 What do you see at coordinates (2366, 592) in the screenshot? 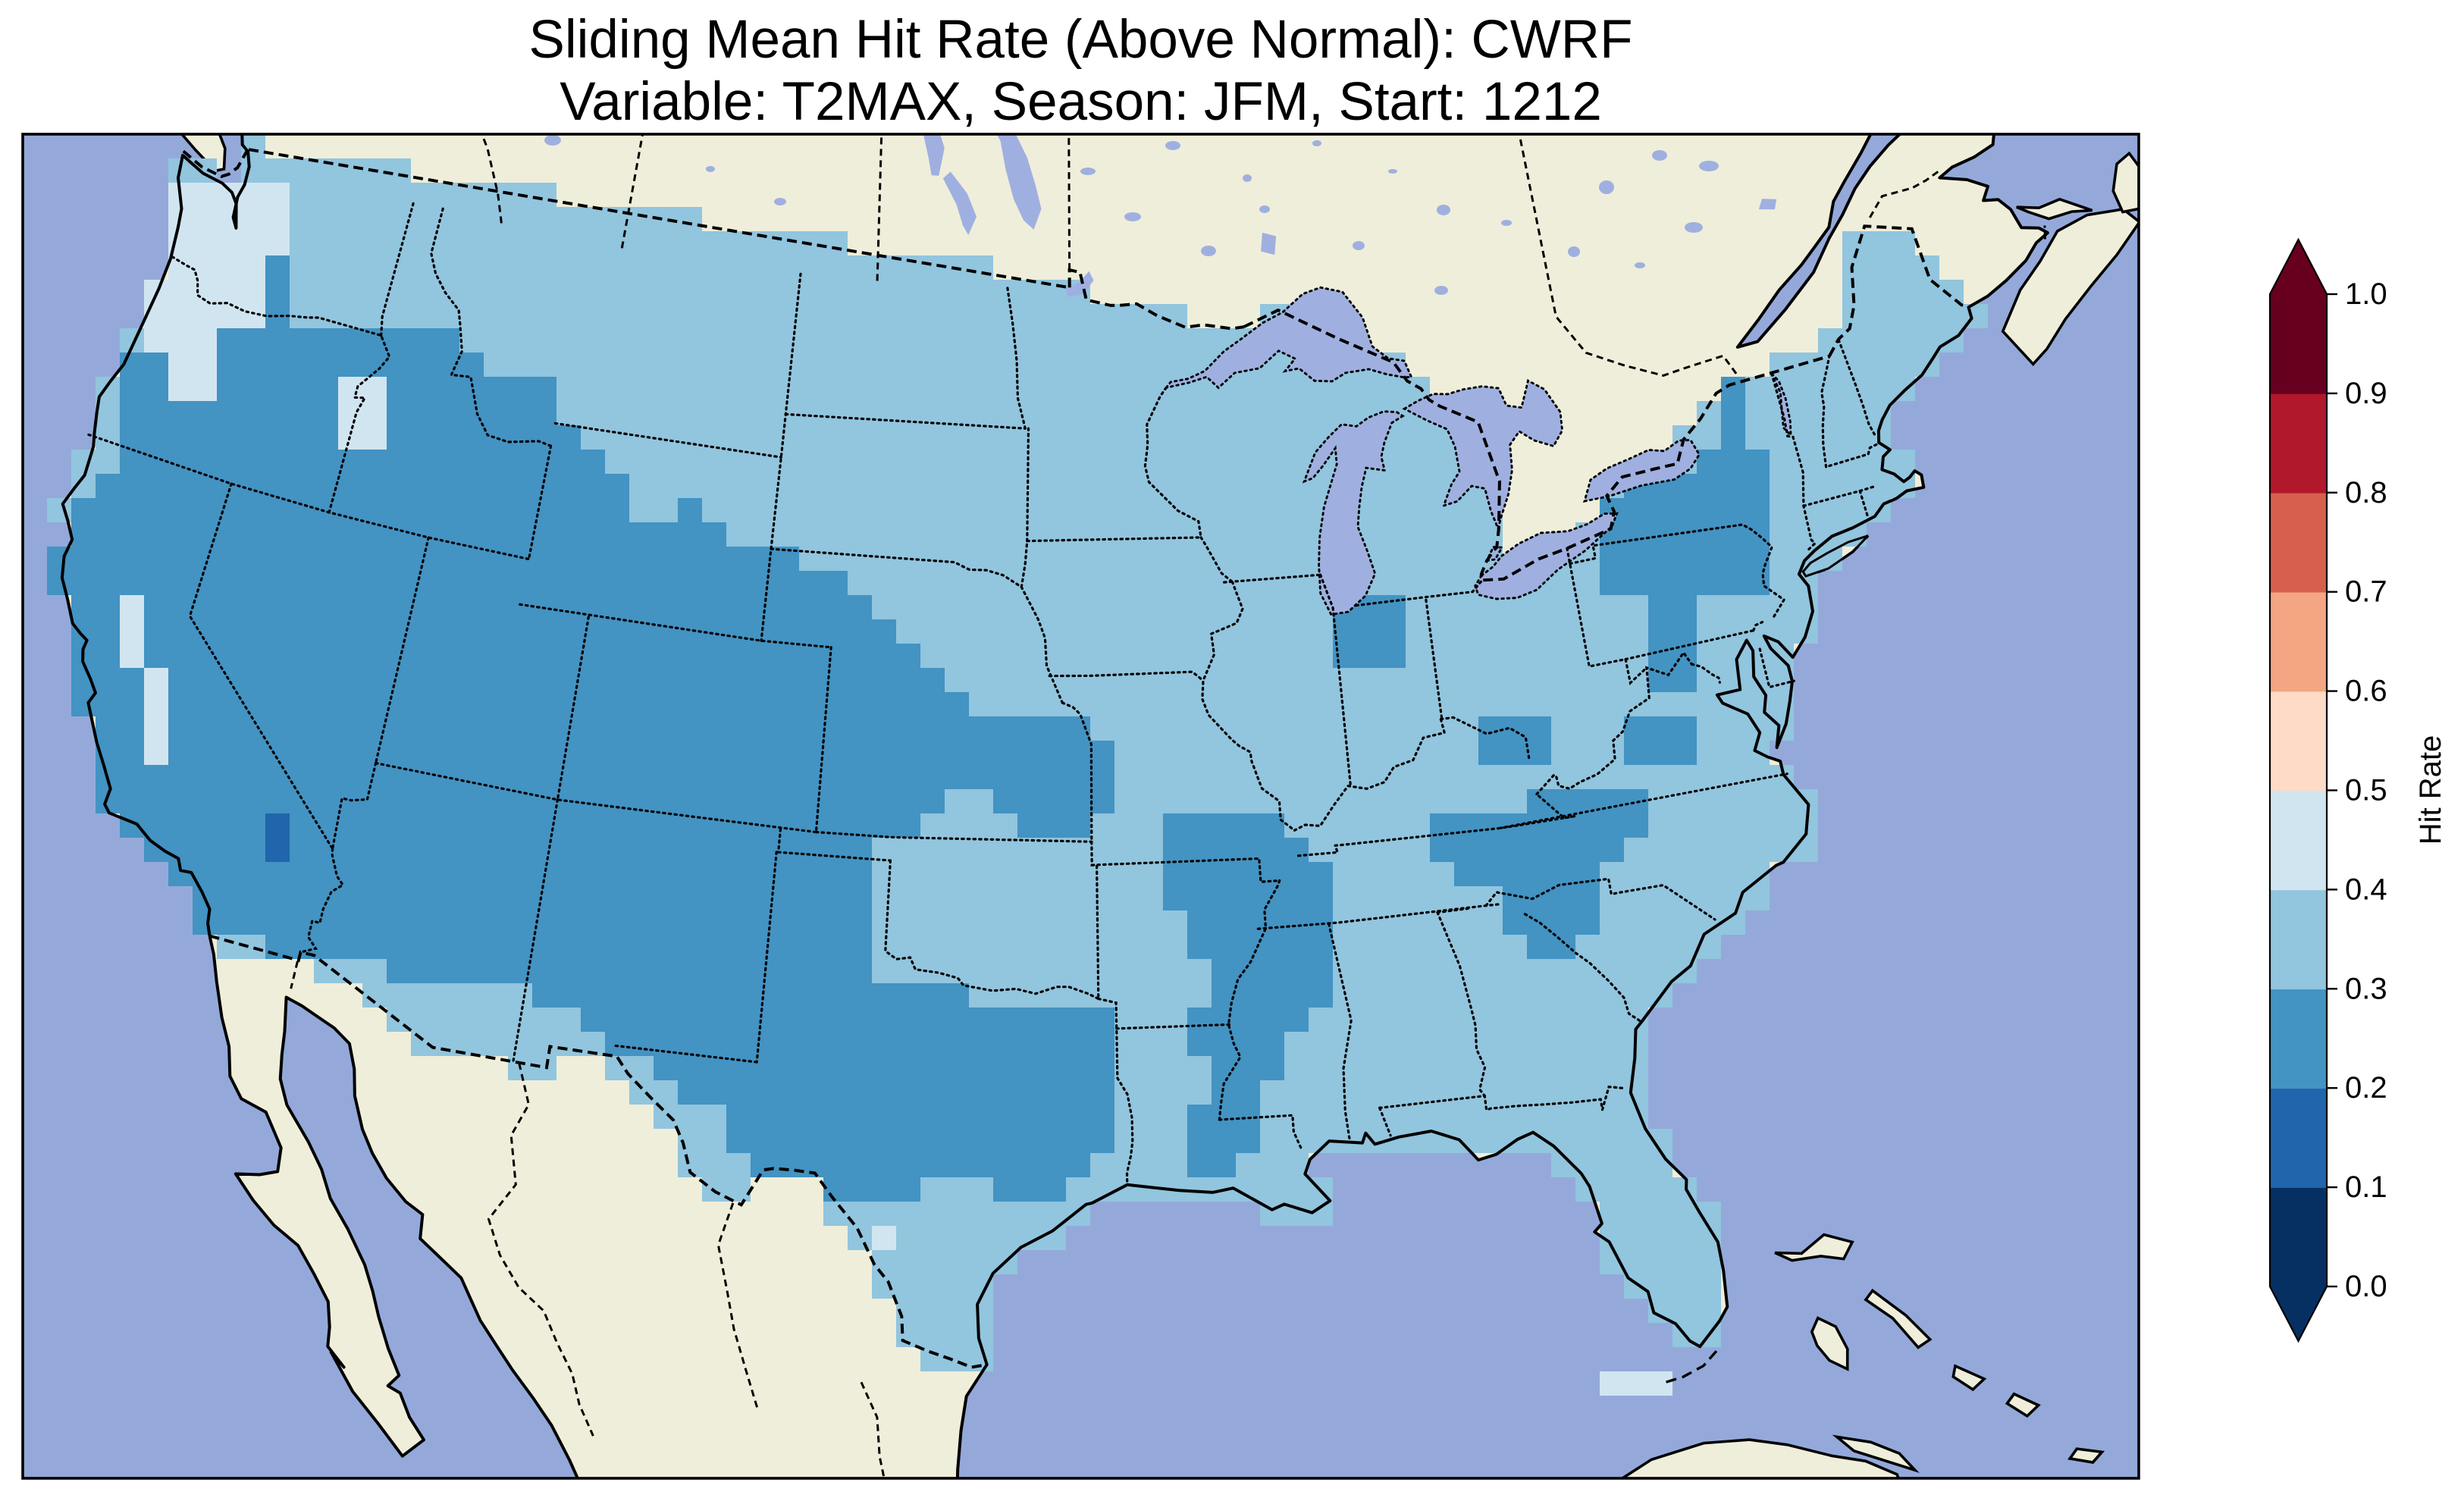
I see `svg-text: 0.7` at bounding box center [2366, 592].